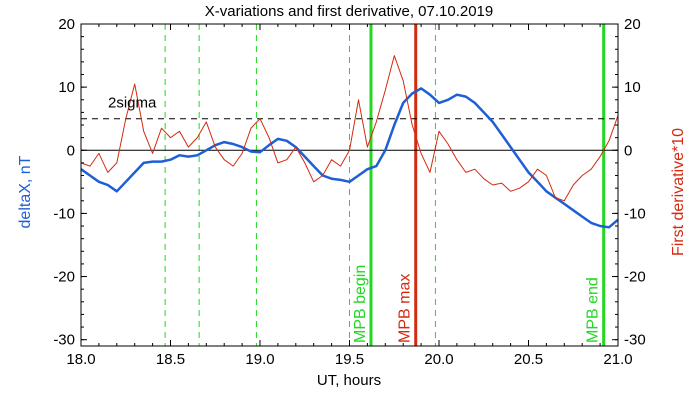 Image resolution: width=700 pixels, height=400 pixels. What do you see at coordinates (628, 150) in the screenshot?
I see `y-right-tick-label: 0` at bounding box center [628, 150].